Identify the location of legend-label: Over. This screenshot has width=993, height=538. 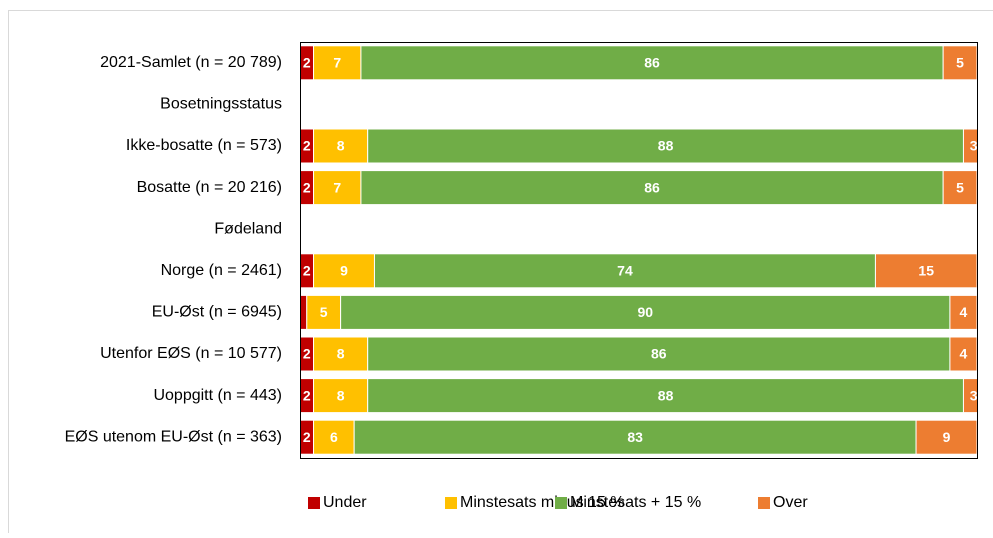
(790, 502).